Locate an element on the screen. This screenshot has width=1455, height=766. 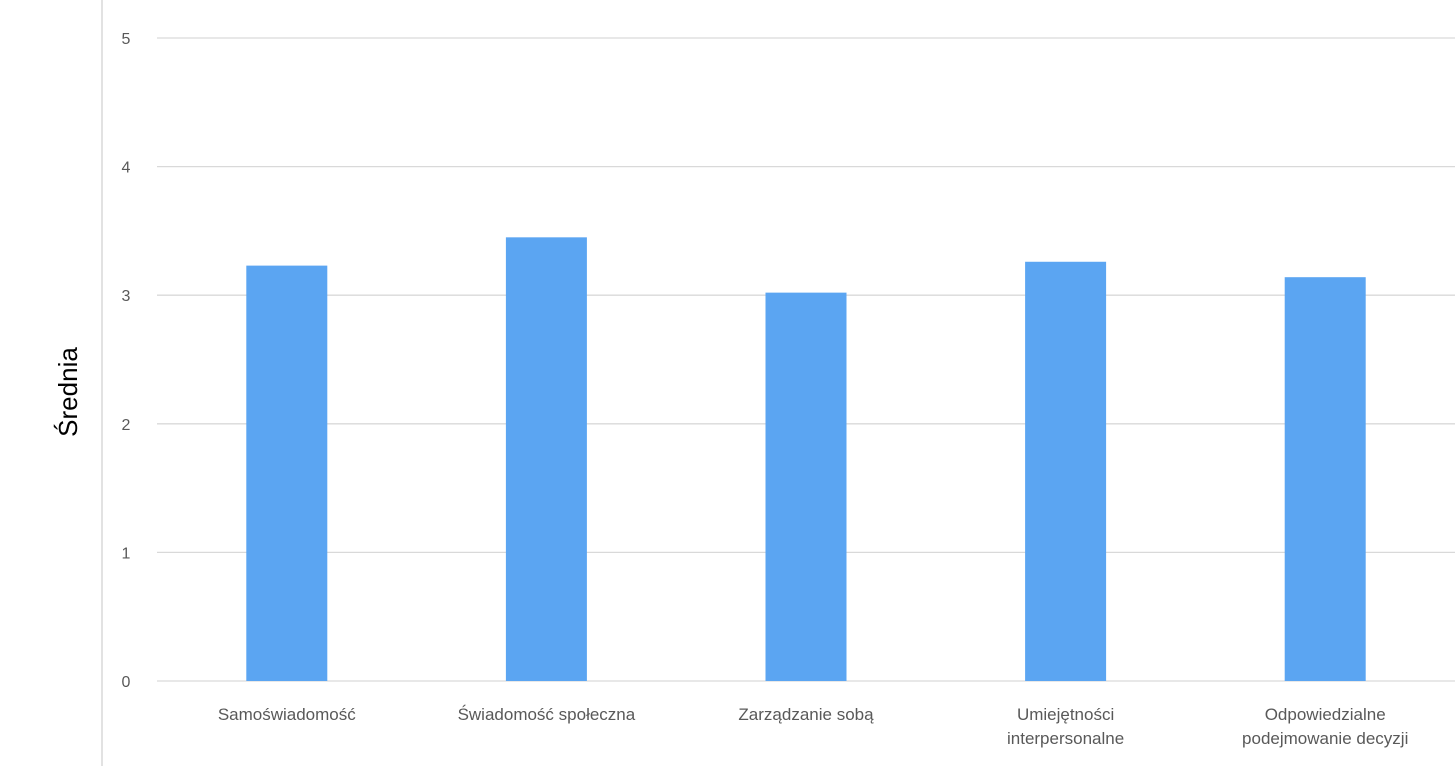
x-category-label: Odpowiedzialne podejmowanie decyzji is located at coordinates (1325, 726).